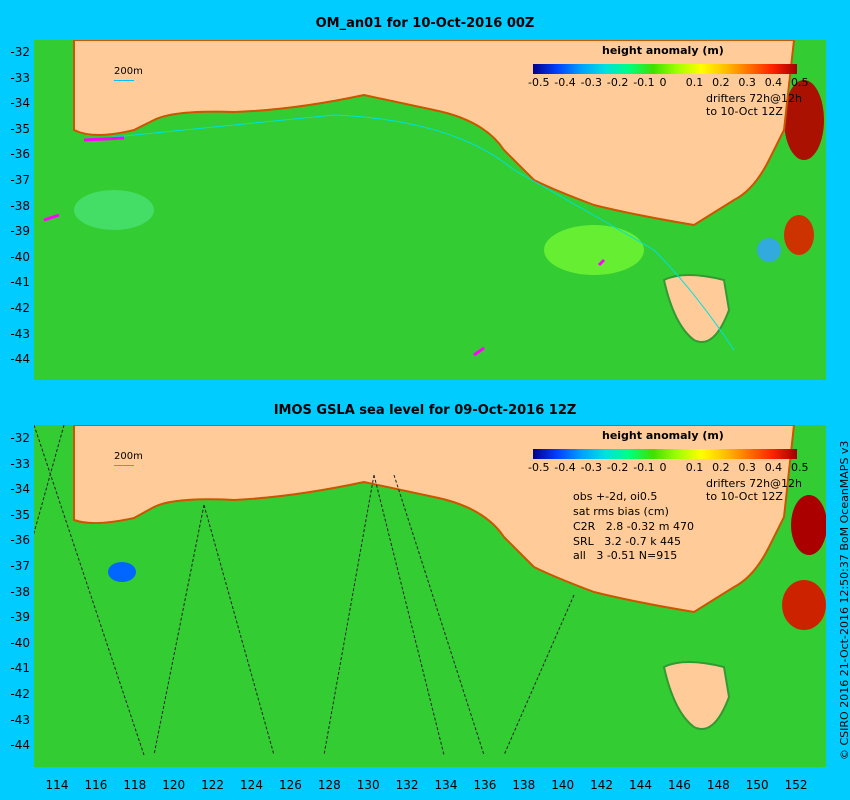 Image resolution: width=850 pixels, height=800 pixels. What do you see at coordinates (329, 785) in the screenshot?
I see `lon-tick-label: 128` at bounding box center [329, 785].